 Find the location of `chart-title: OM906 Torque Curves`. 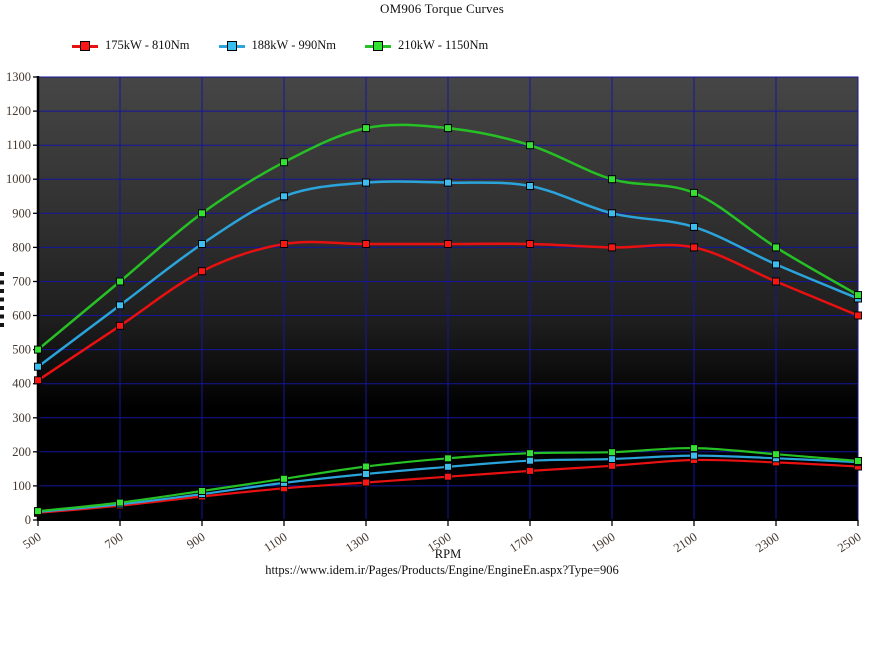

chart-title: OM906 Torque Curves is located at coordinates (442, 8).